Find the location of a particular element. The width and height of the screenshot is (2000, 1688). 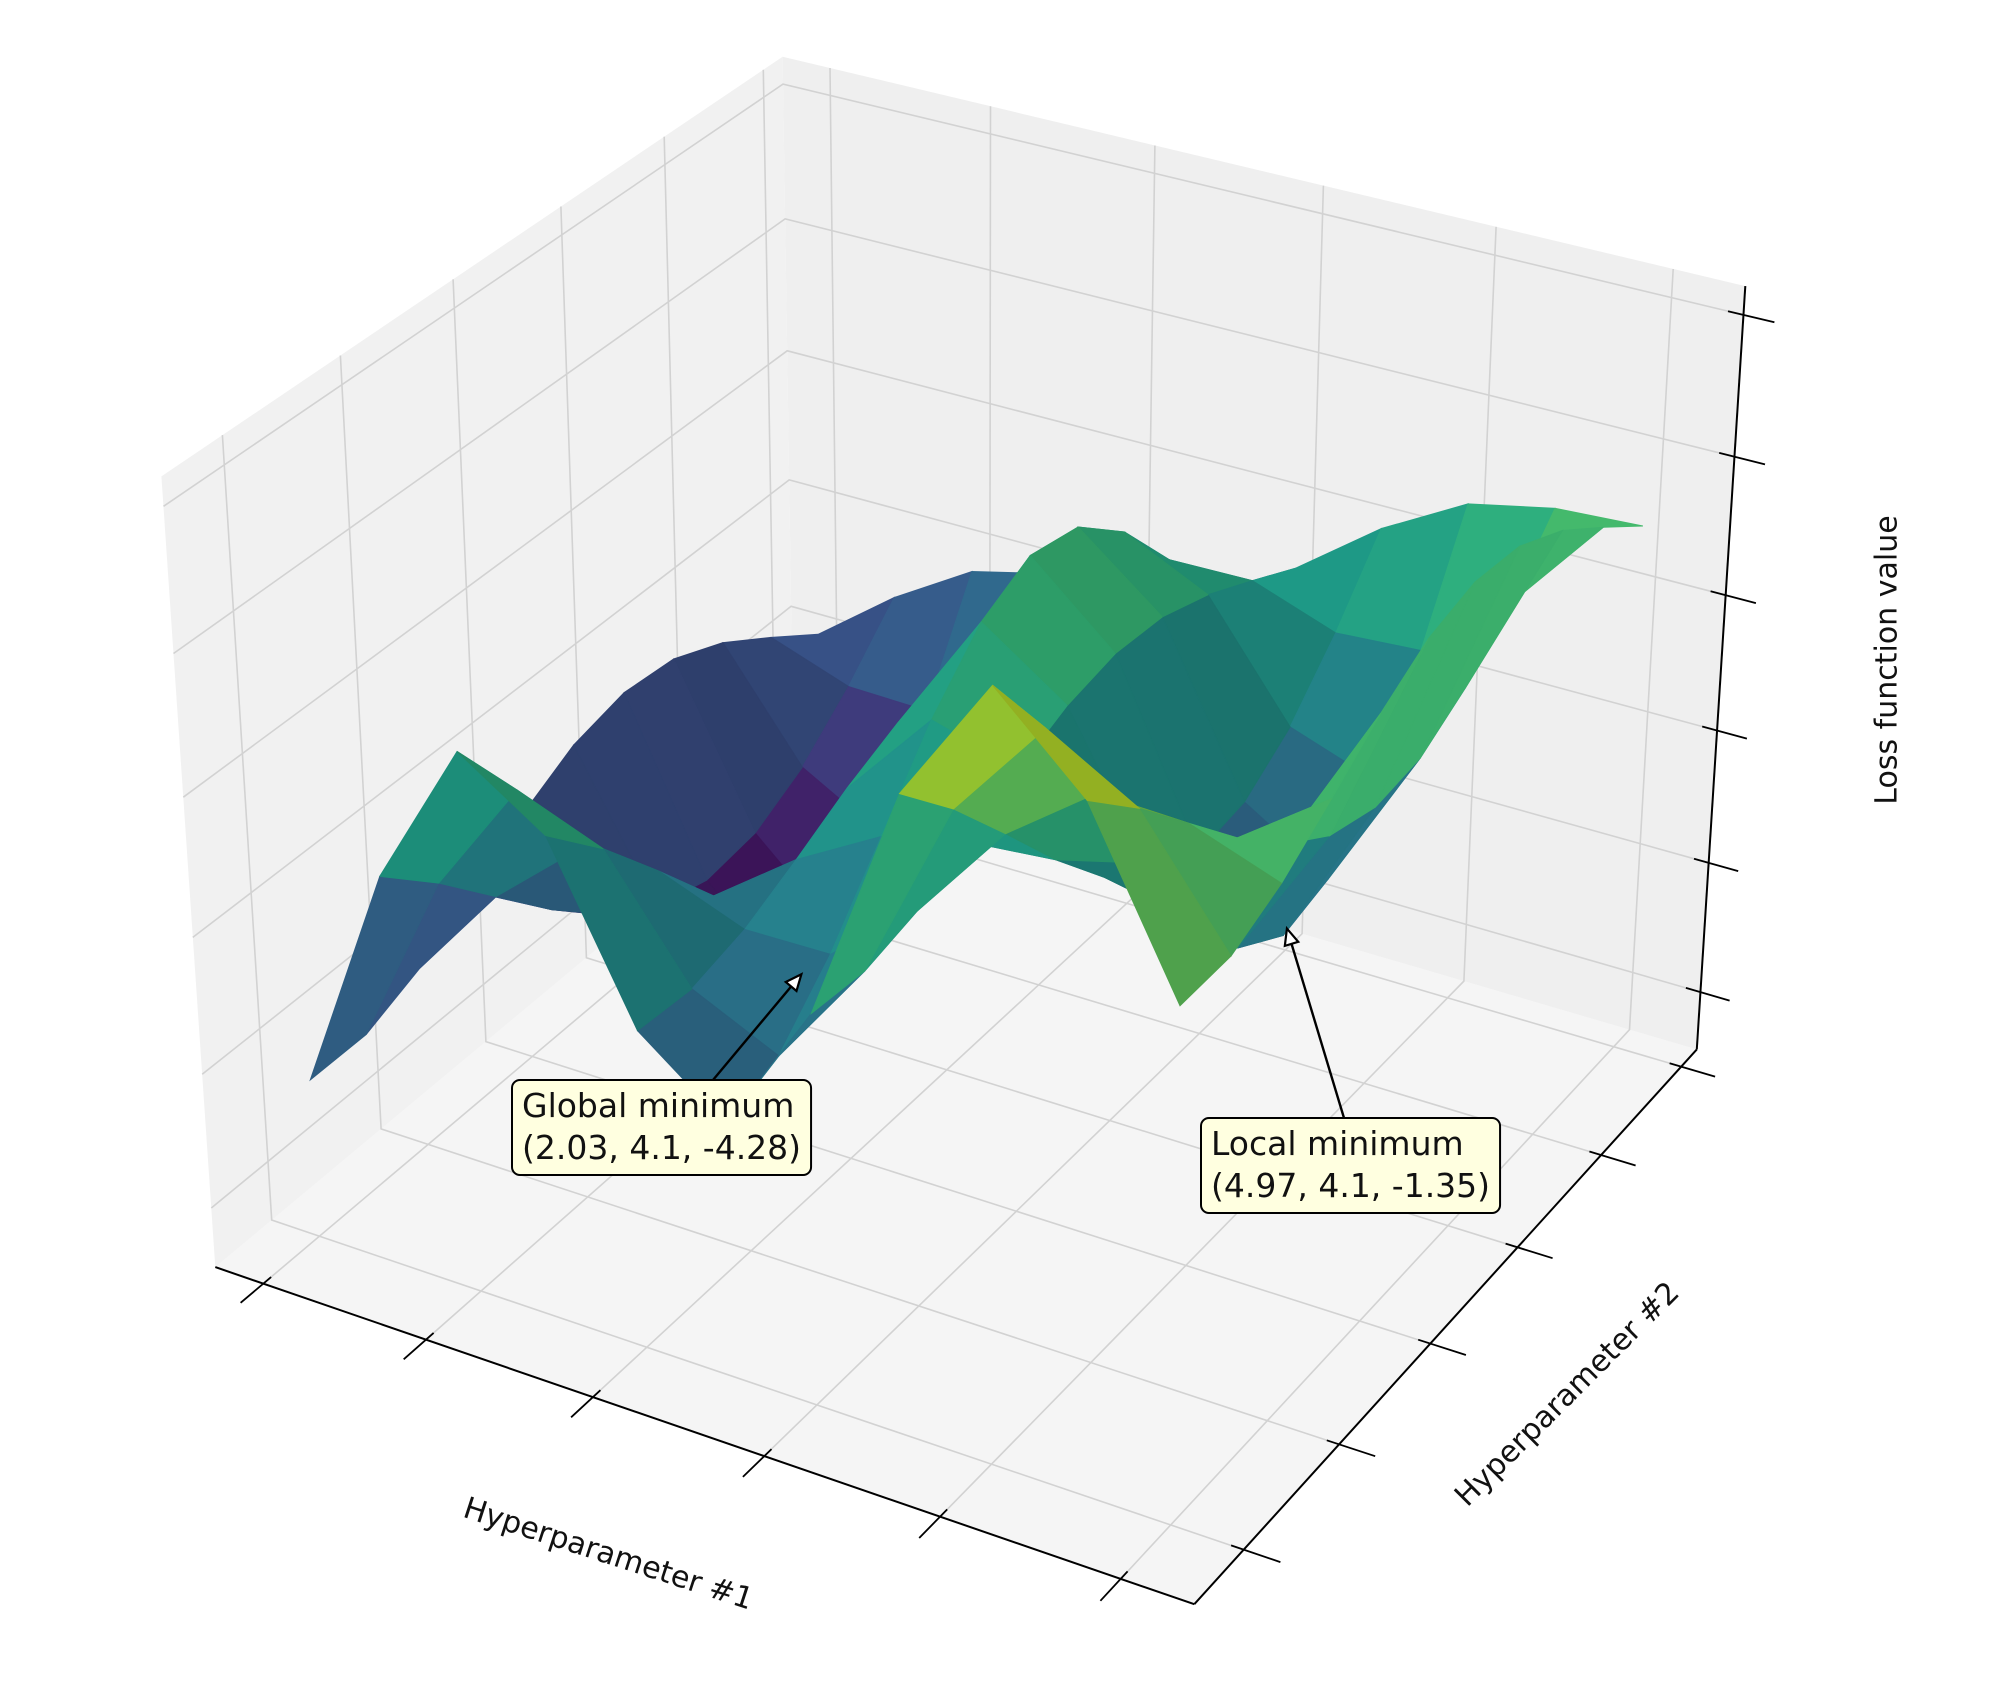

x-axis-line is located at coordinates (704, 1436).